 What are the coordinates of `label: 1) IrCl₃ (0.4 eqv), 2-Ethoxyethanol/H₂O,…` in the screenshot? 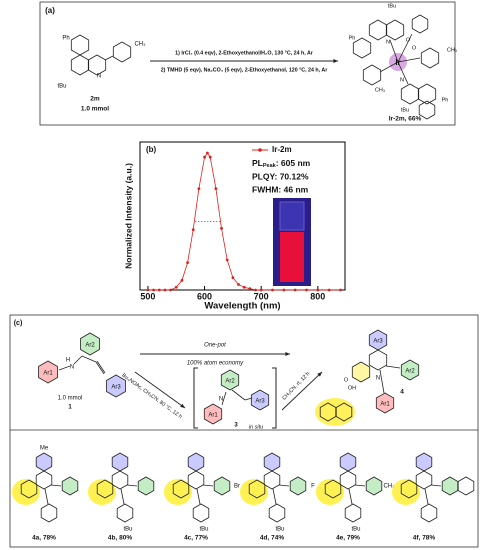 It's located at (244, 53).